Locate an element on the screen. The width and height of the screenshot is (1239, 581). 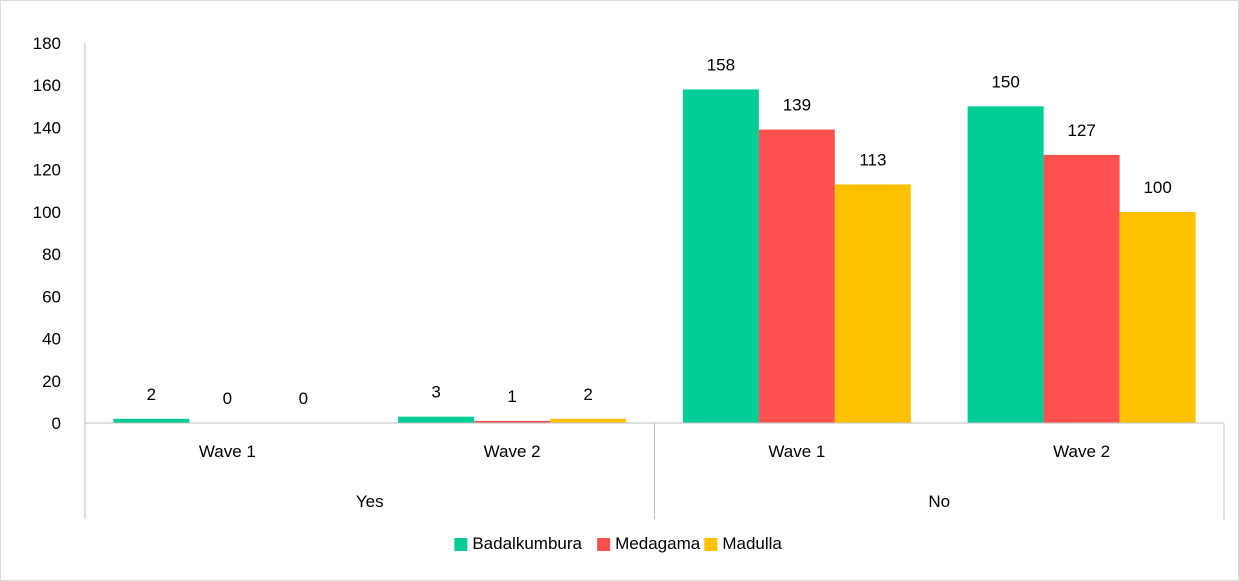
data-label: 100 is located at coordinates (1157, 187).